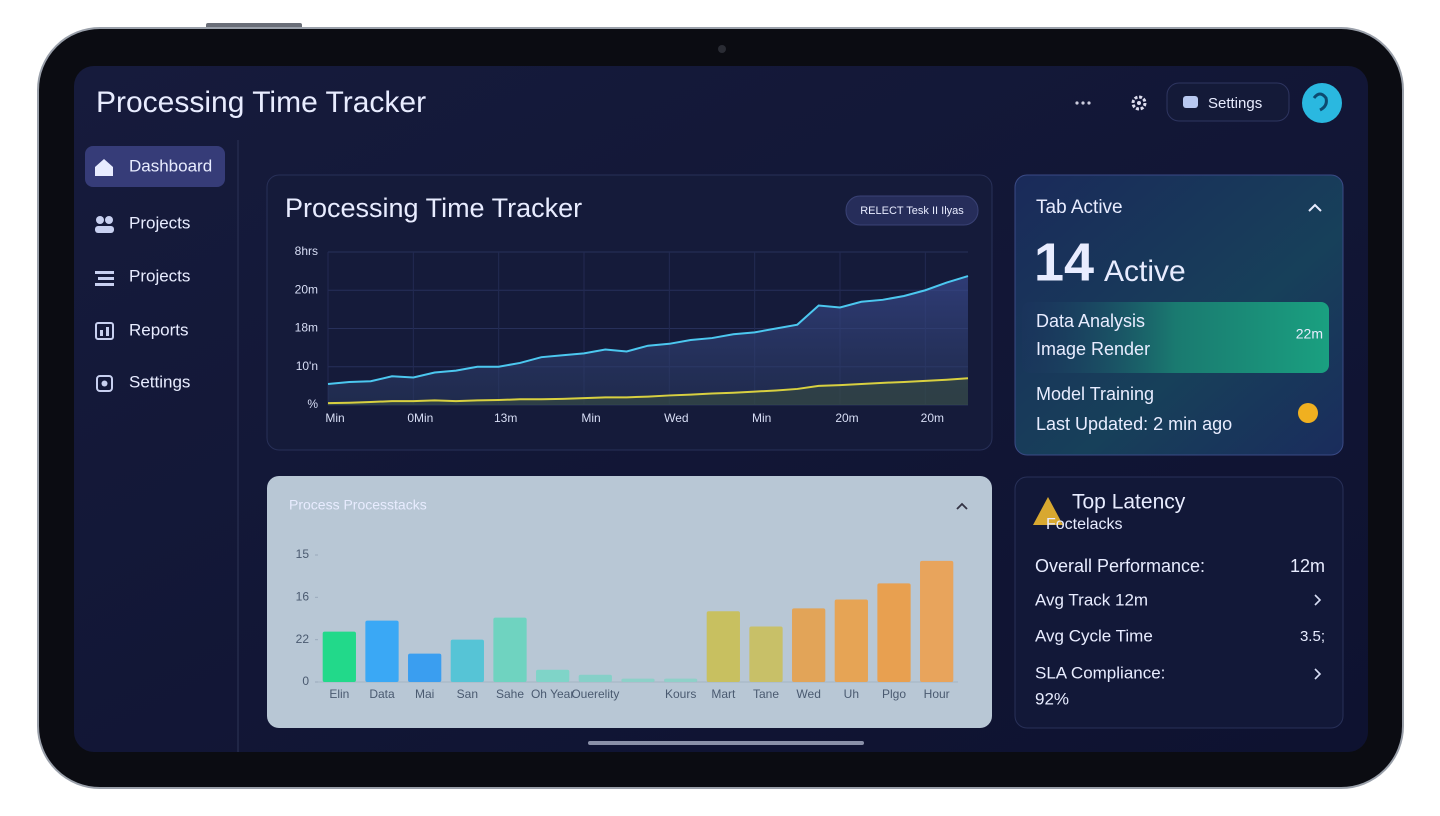 Image resolution: width=1440 pixels, height=816 pixels. I want to click on task-select, so click(912, 210).